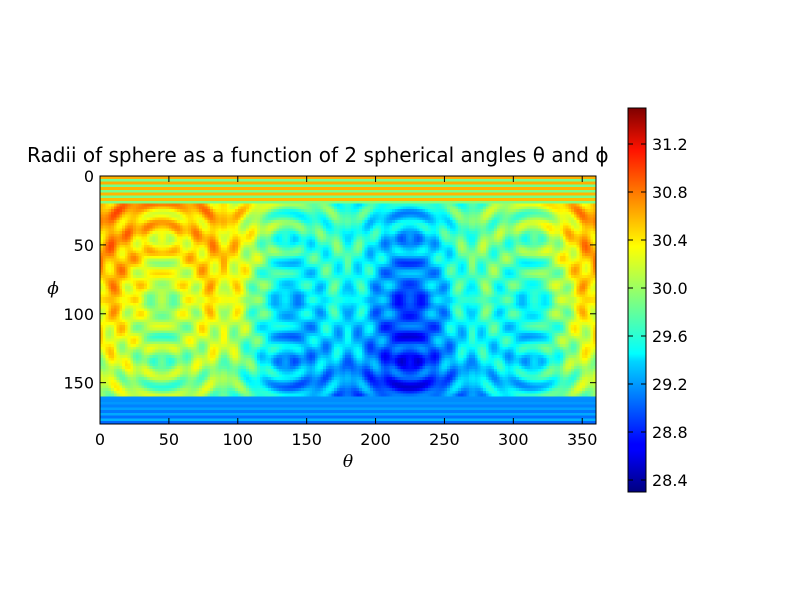  Describe the element at coordinates (78, 383) in the screenshot. I see `y-tick-label: 150` at that location.